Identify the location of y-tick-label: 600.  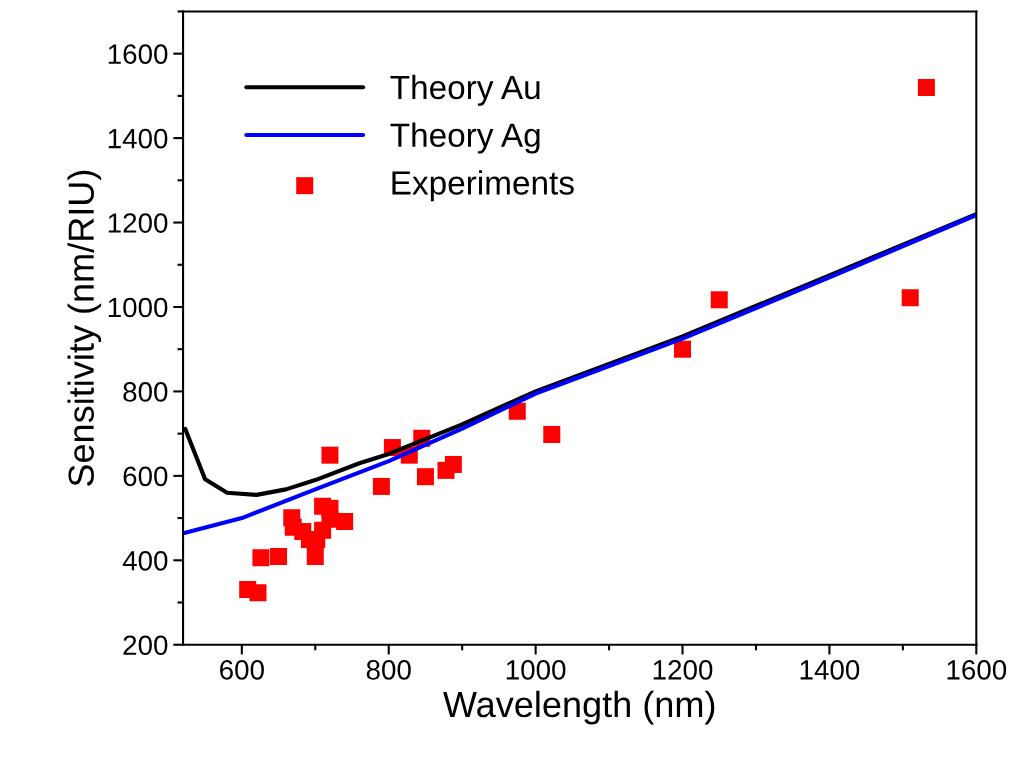
(145, 476).